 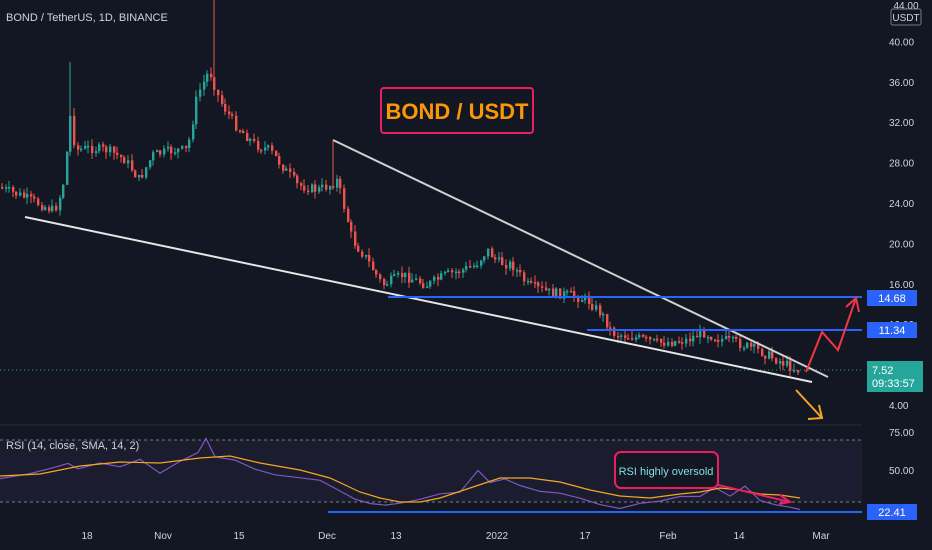 I want to click on rsi-note-text: RSI highly oversold, so click(x=666, y=472).